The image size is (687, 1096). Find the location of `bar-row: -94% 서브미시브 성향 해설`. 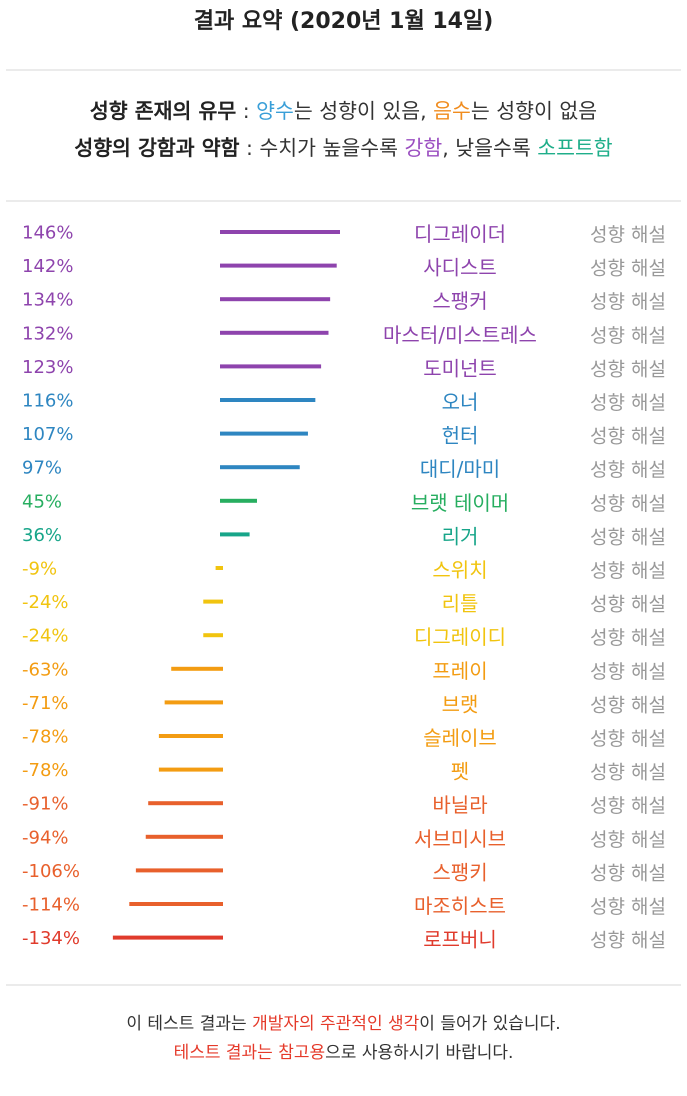

bar-row: -94% 서브미시브 성향 해설 is located at coordinates (344, 839).